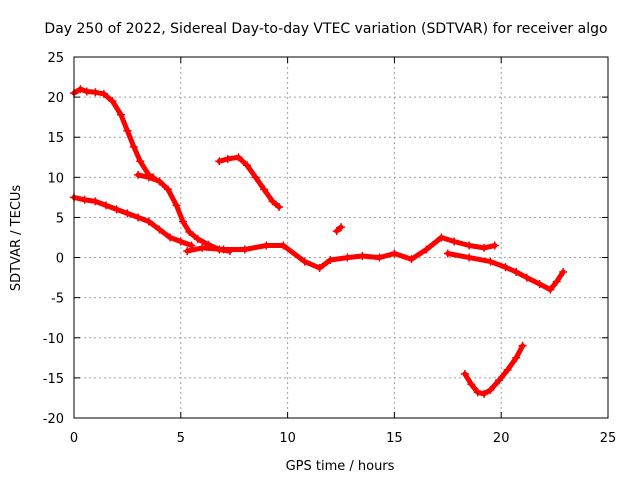  Describe the element at coordinates (74, 438) in the screenshot. I see `x-tick-label: 0` at that location.